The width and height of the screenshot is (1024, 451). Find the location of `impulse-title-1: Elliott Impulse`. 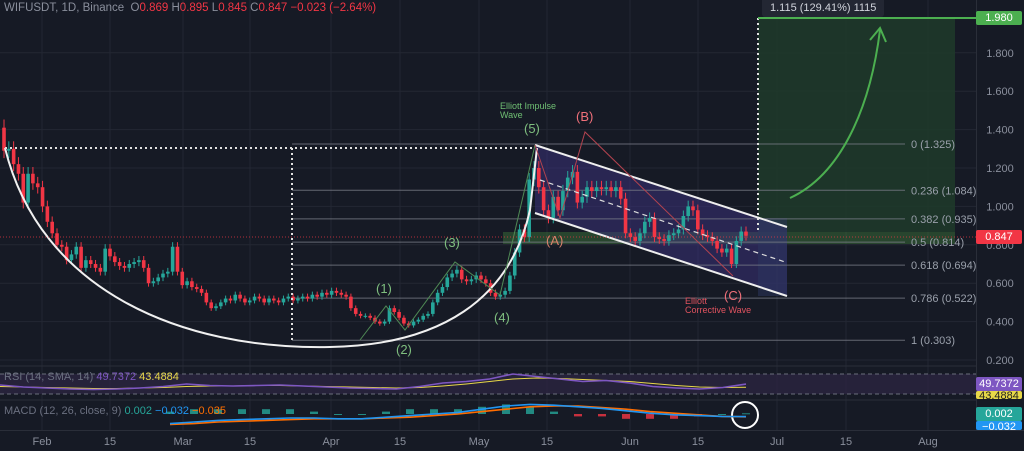

impulse-title-1: Elliott Impulse is located at coordinates (528, 106).